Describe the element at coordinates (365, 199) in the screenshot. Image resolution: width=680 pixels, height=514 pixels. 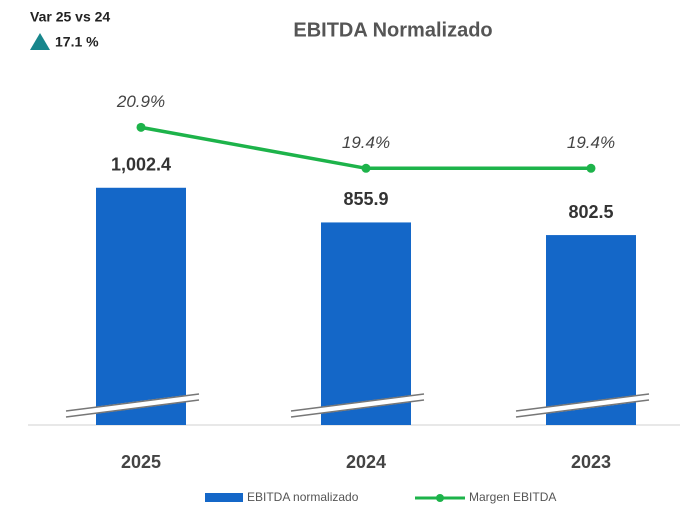
I see `bar-value-label: 855.9` at that location.